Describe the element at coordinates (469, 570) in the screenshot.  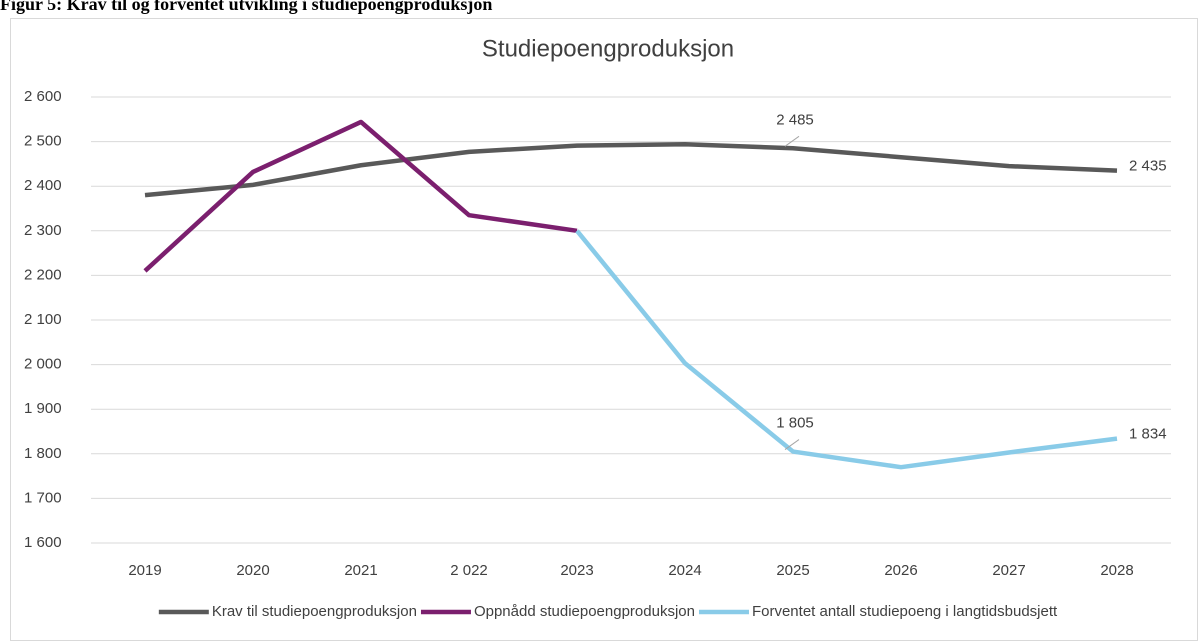
I see `x-tick-label: 2 022` at that location.